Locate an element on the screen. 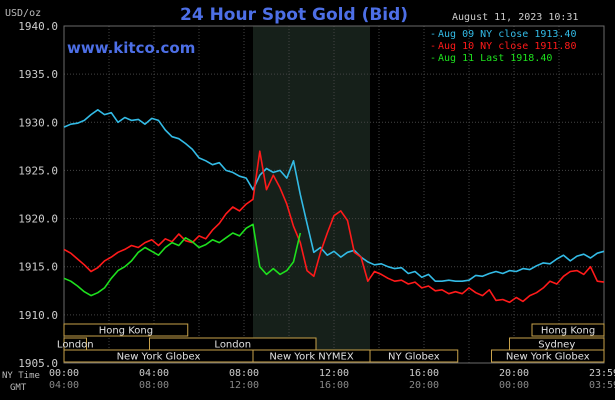 This screenshot has width=615, height=400. x-tick-ny: 16:00 is located at coordinates (424, 373).